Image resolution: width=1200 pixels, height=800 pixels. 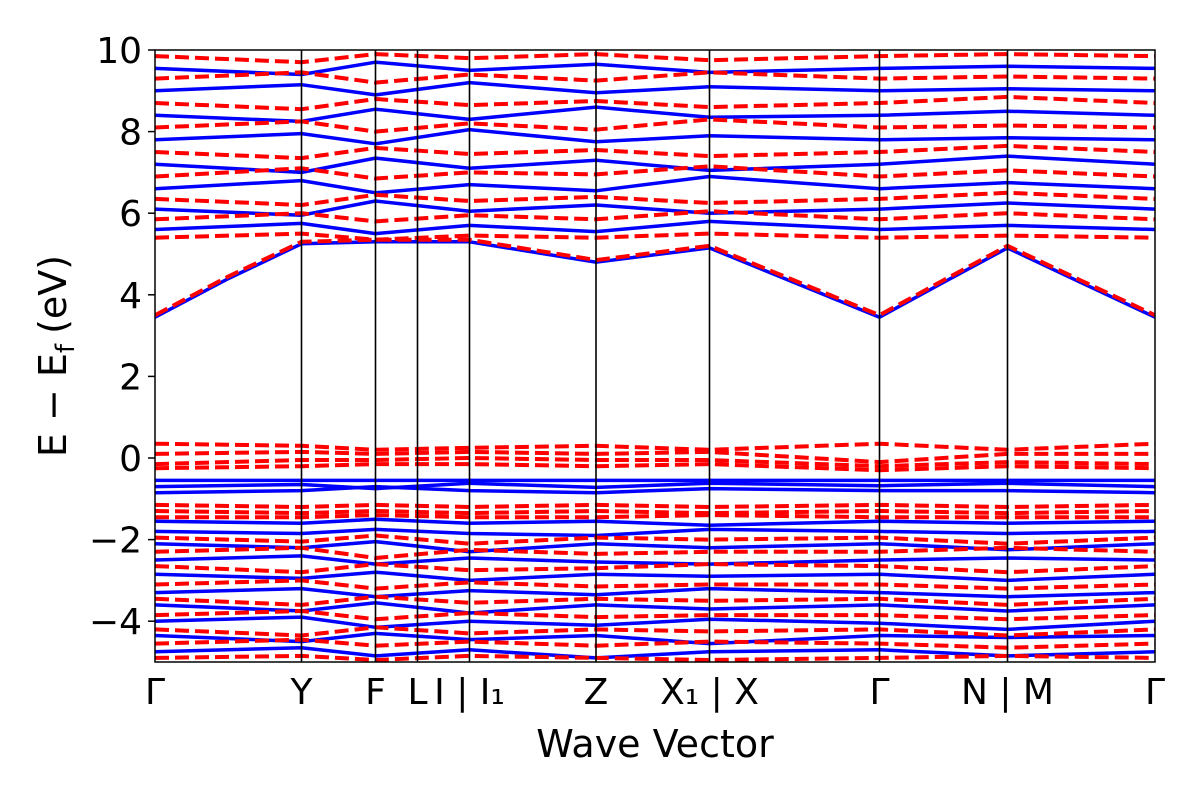 I want to click on y-axis-title-main: E − E, so click(x=53, y=405).